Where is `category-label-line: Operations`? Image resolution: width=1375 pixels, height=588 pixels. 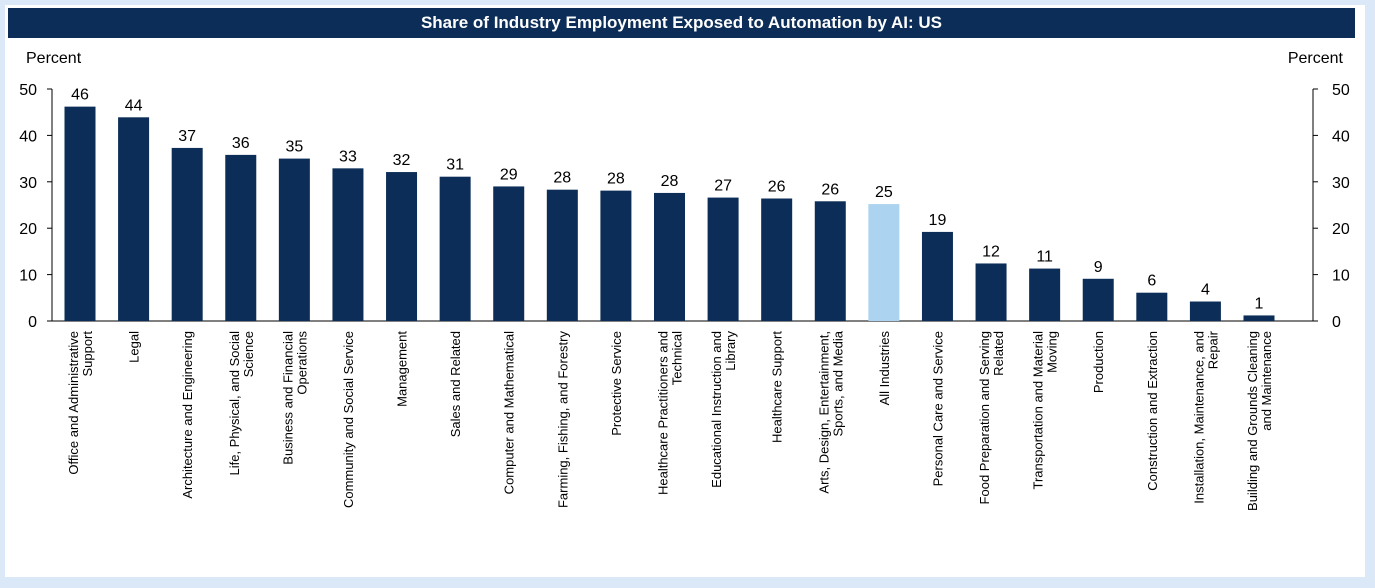
category-label-line: Operations is located at coordinates (301, 363).